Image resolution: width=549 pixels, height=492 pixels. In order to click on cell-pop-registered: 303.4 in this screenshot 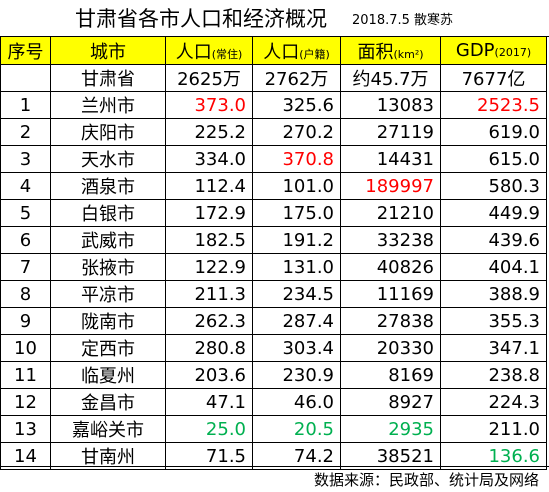, I will do `click(296, 348)`.